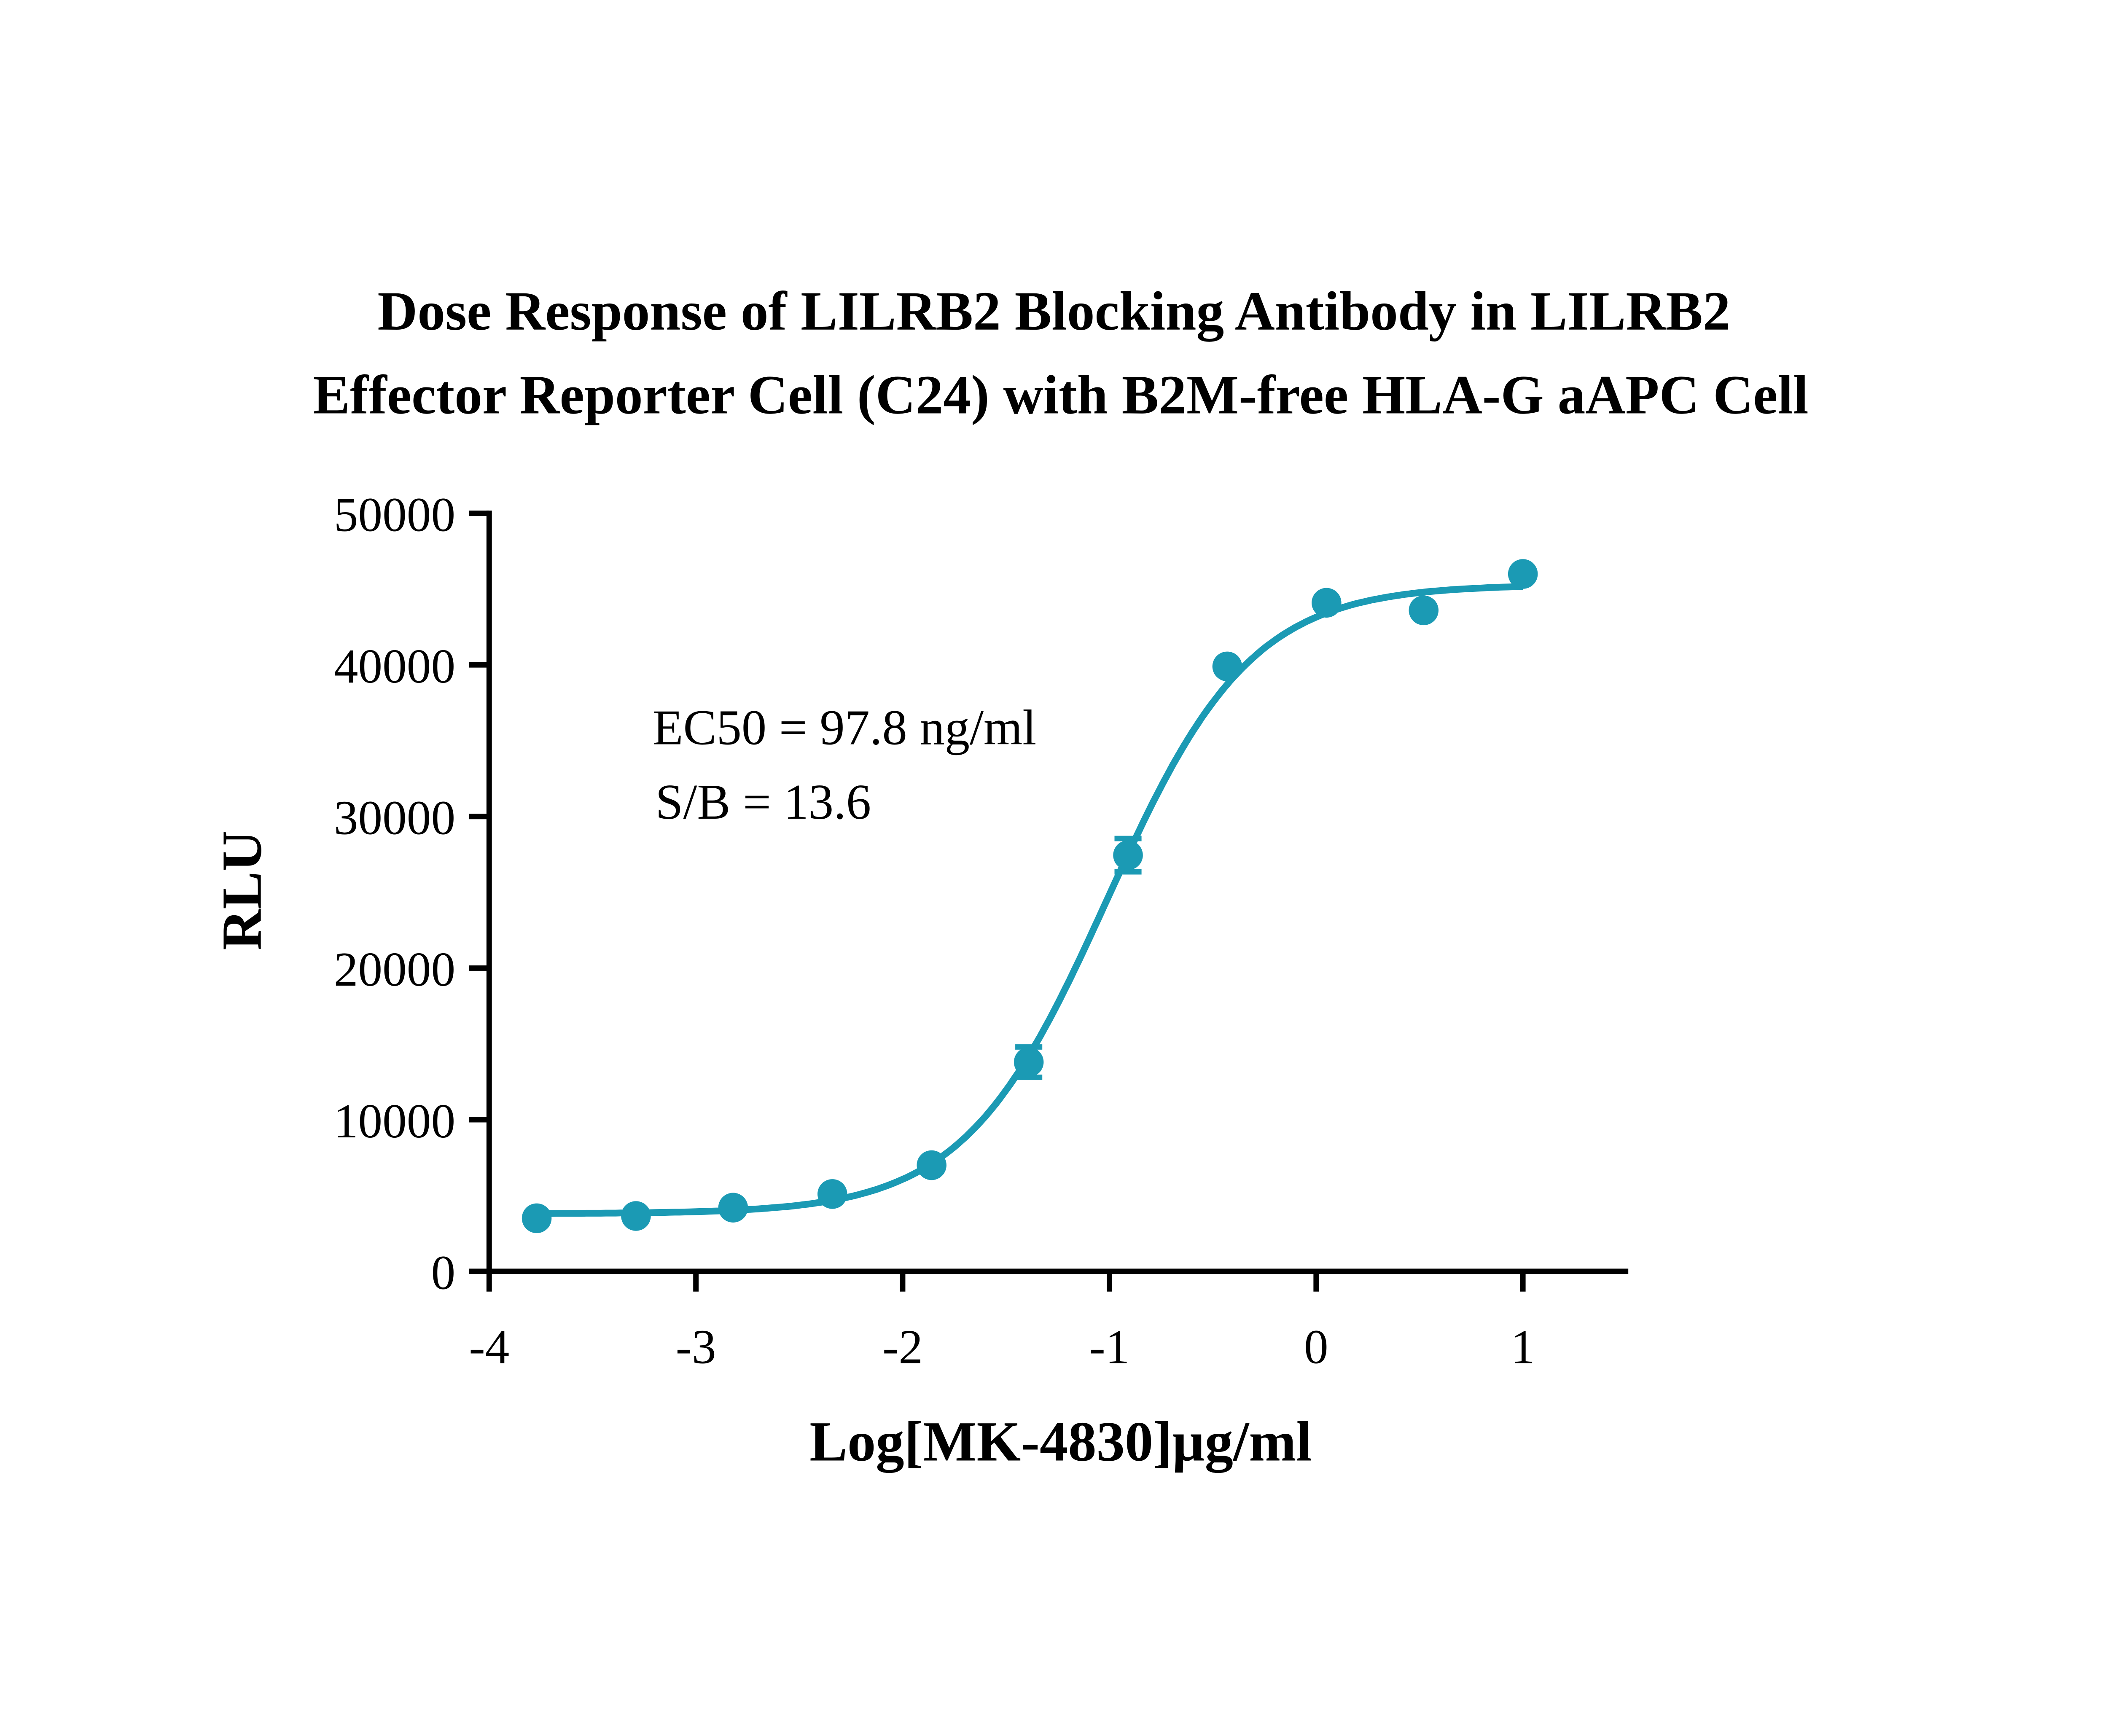  I want to click on y-tick-label: 40000, so click(394, 666).